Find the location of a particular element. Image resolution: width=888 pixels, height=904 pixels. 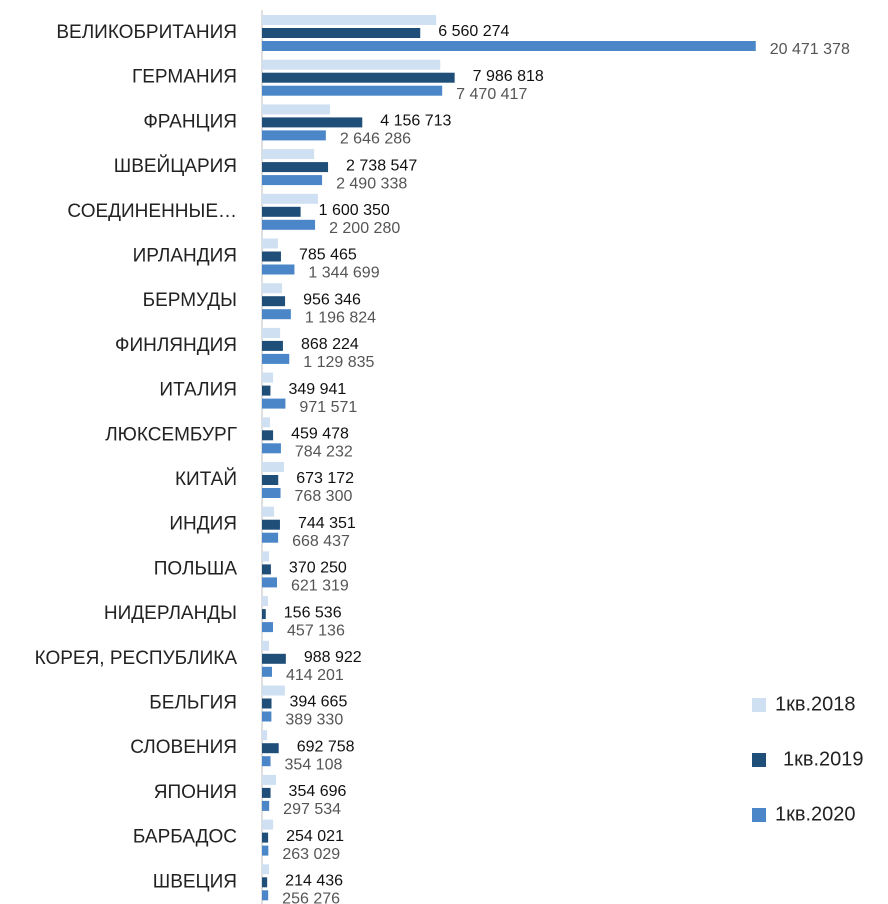

data-label: 4 156 713 is located at coordinates (415, 121).